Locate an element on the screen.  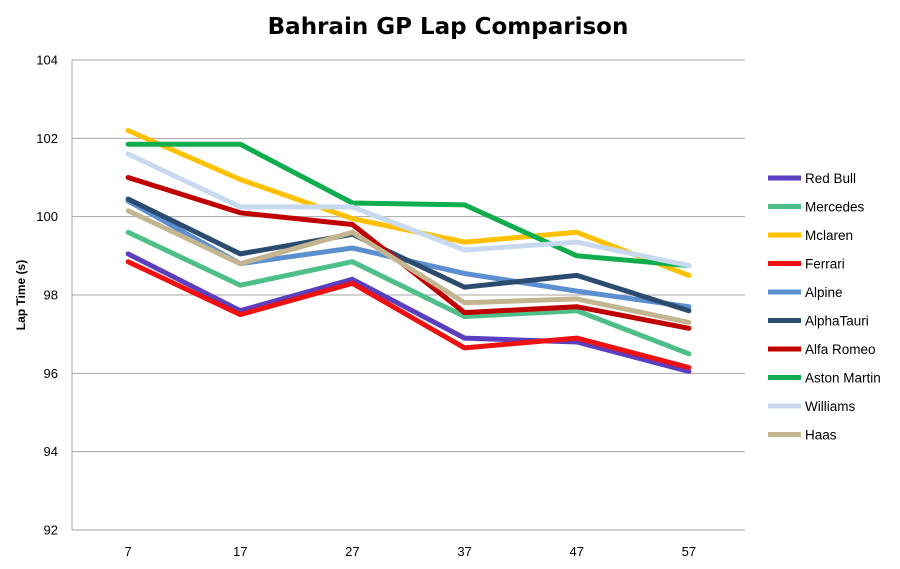
series-line-haas is located at coordinates (408, 266).